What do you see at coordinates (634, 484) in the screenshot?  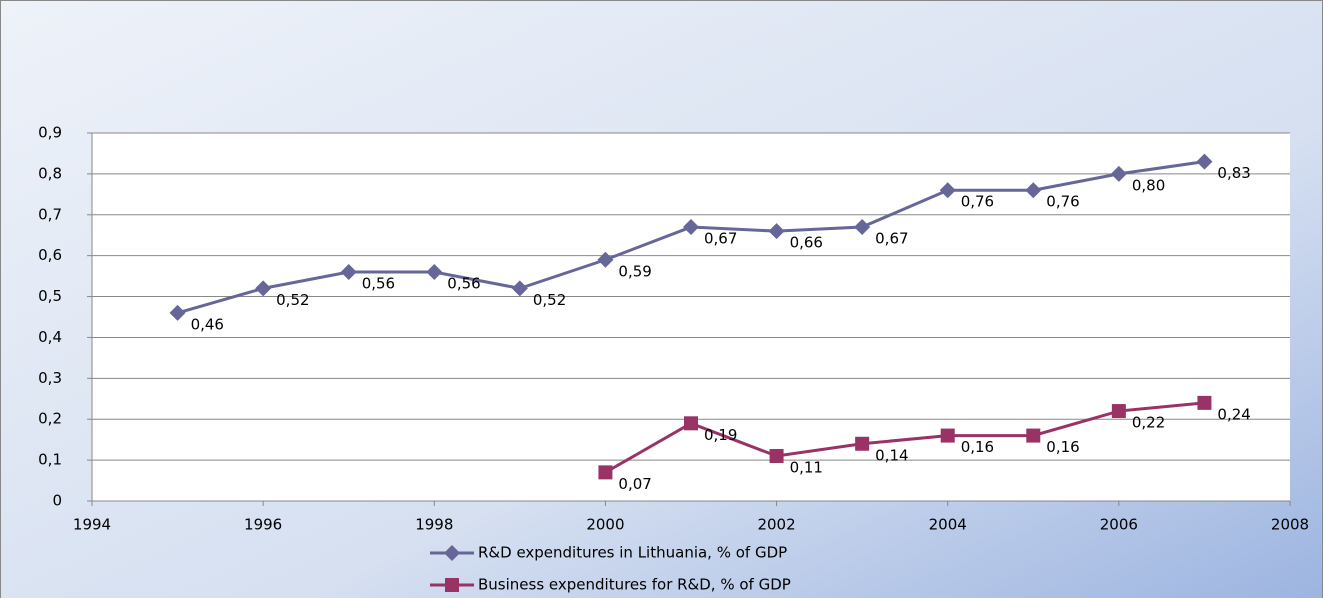 I see `data-label: 0,07` at bounding box center [634, 484].